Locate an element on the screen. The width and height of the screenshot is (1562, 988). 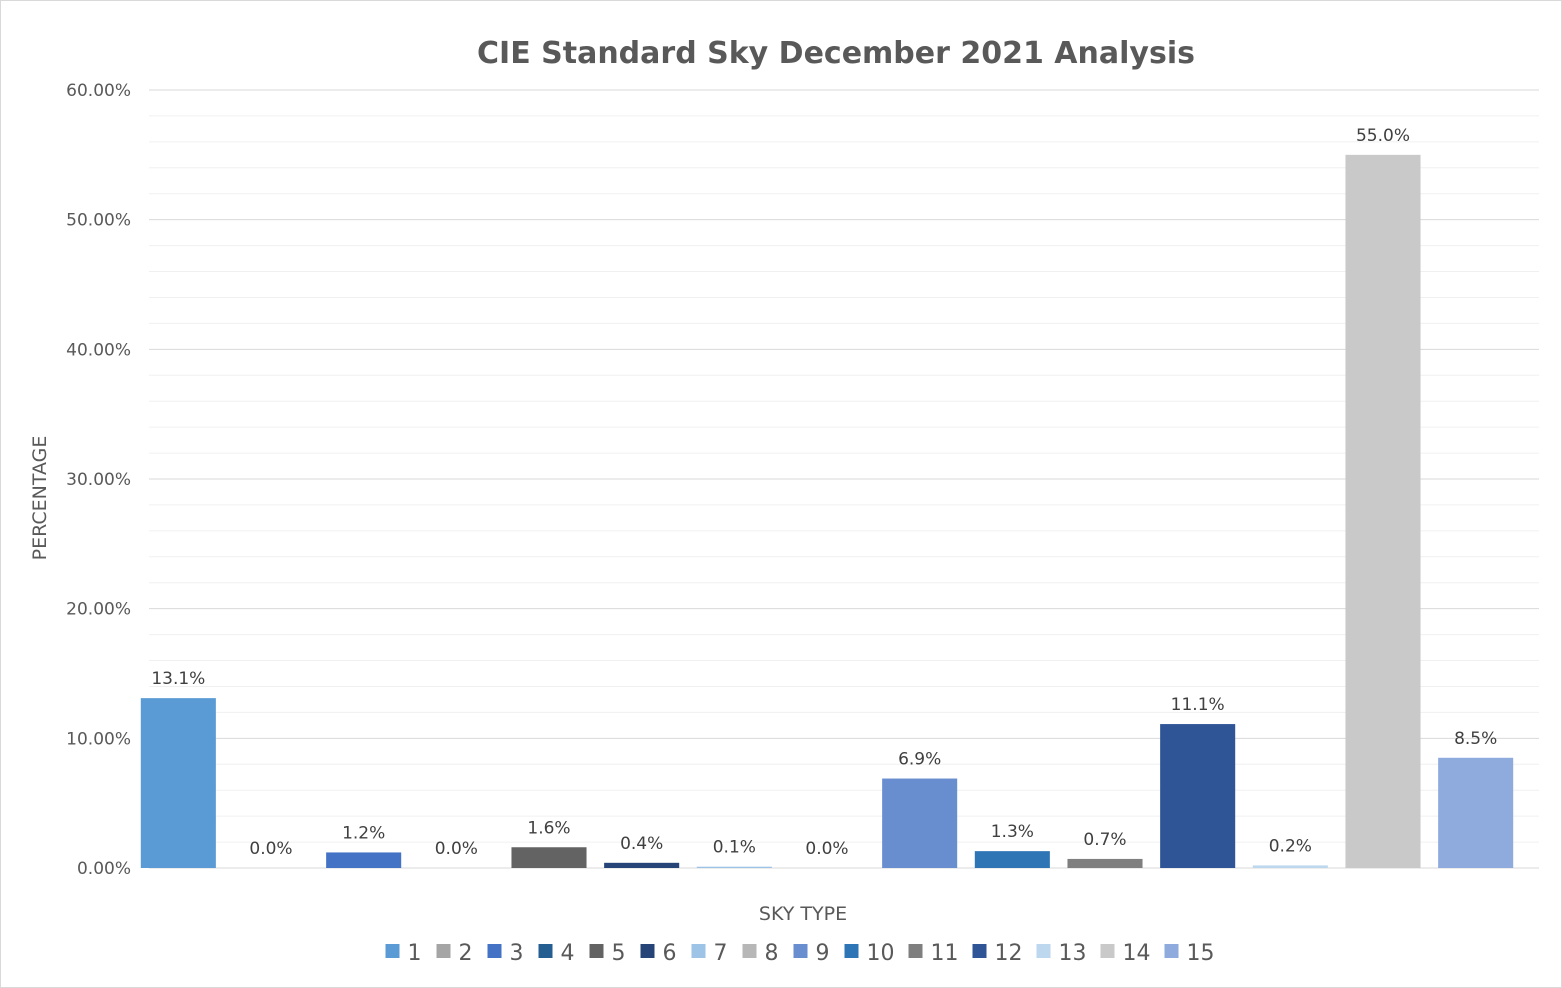
legend: 1 2 3 4 5 6 7 8 9 10 11 12 13 14 15 is located at coordinates (800, 953).